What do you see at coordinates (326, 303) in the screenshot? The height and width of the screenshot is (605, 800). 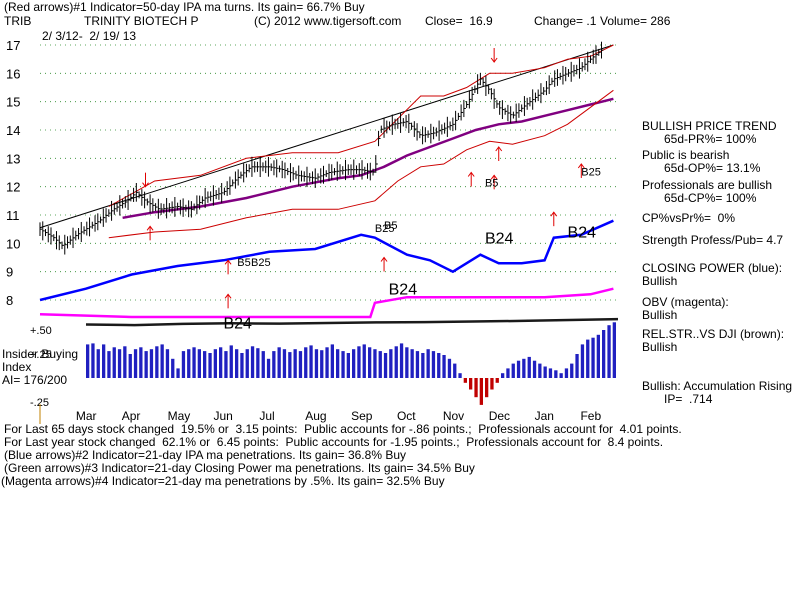 I see `series-obv-magenta-` at bounding box center [326, 303].